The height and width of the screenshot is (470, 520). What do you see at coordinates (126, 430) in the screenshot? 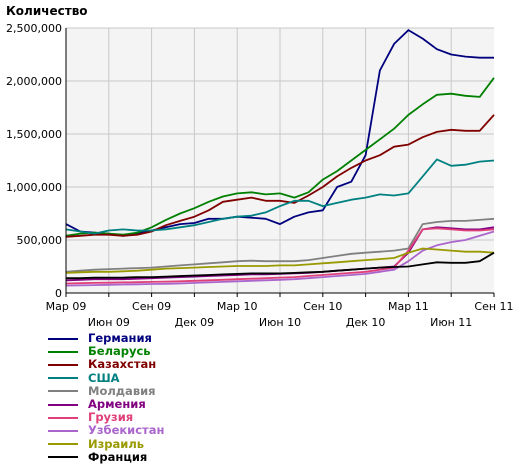
I see `legend-label: Узбекистан` at bounding box center [126, 430].